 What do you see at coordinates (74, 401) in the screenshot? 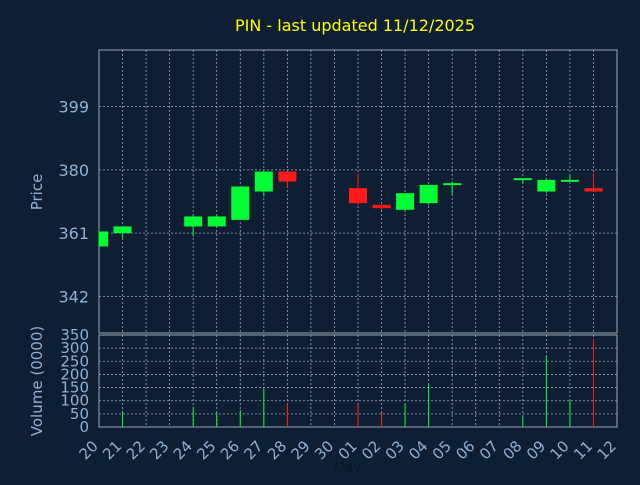
I see `volume-tick-label: 100` at bounding box center [74, 401].